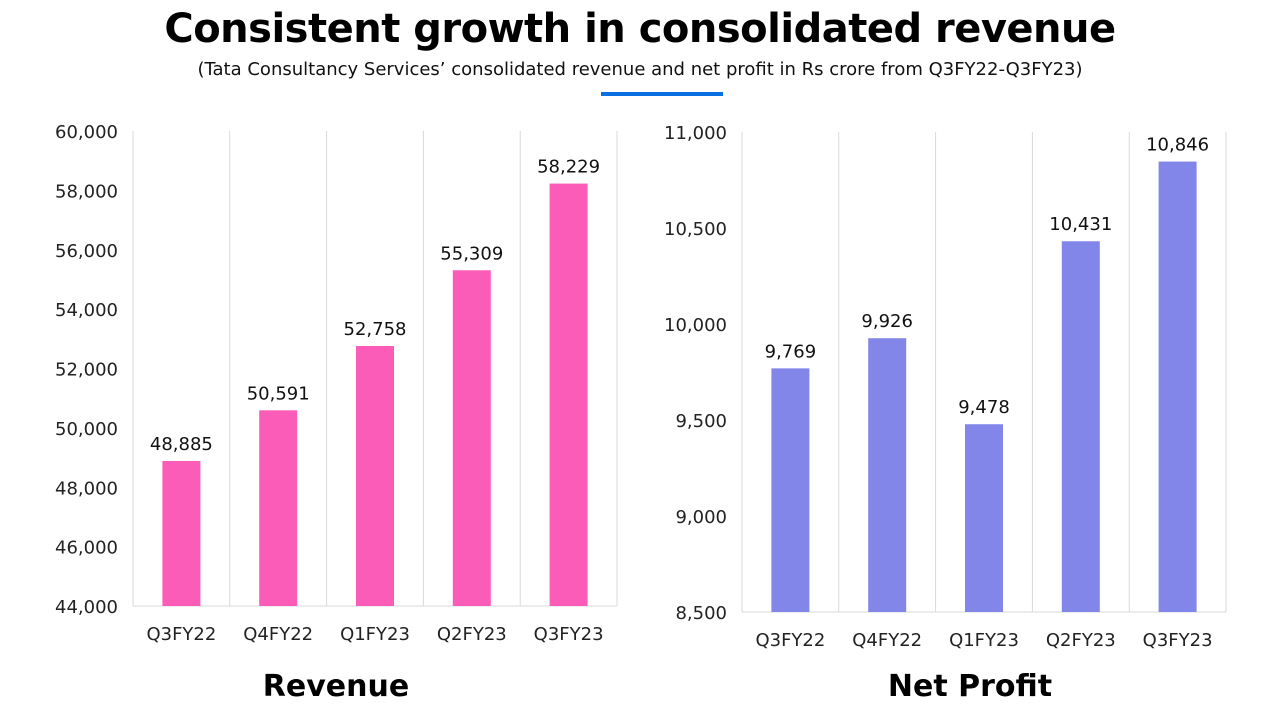 The width and height of the screenshot is (1280, 720). What do you see at coordinates (791, 351) in the screenshot?
I see `data-label: 9,769` at bounding box center [791, 351].